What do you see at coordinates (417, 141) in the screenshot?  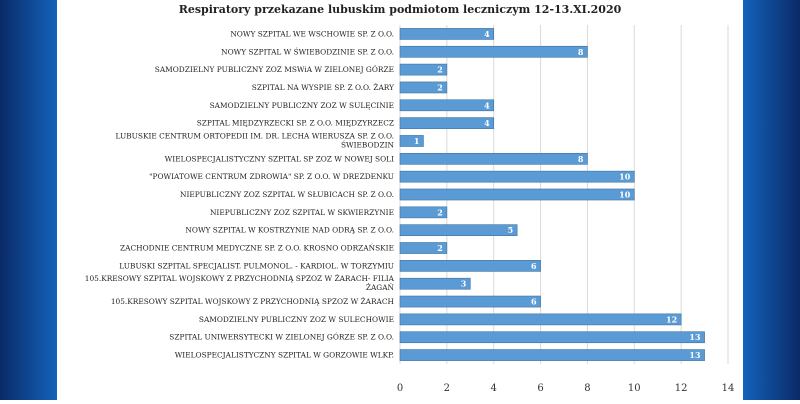 I see `data-label: 1` at bounding box center [417, 141].